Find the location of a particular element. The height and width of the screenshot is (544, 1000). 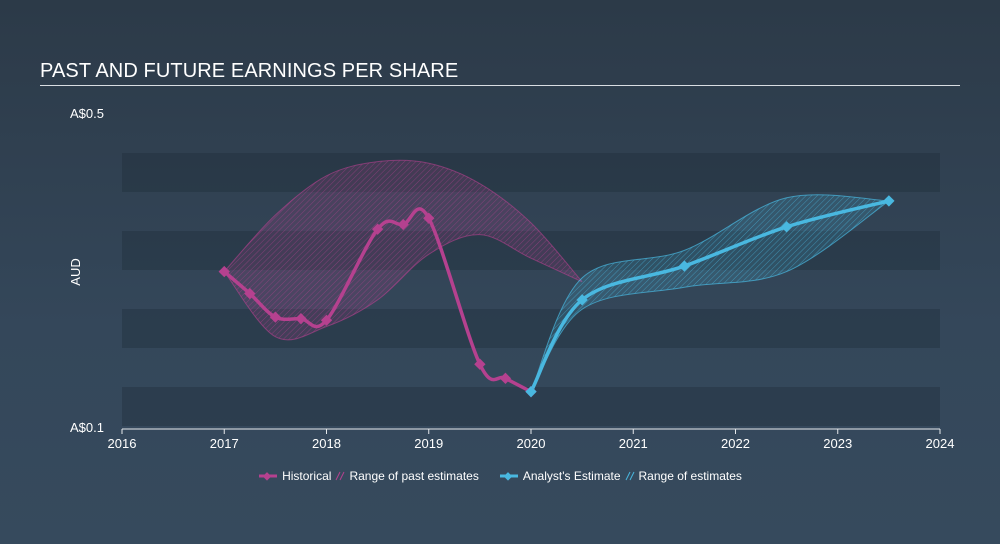

y-tick-label: A$0.5 is located at coordinates (87, 113).